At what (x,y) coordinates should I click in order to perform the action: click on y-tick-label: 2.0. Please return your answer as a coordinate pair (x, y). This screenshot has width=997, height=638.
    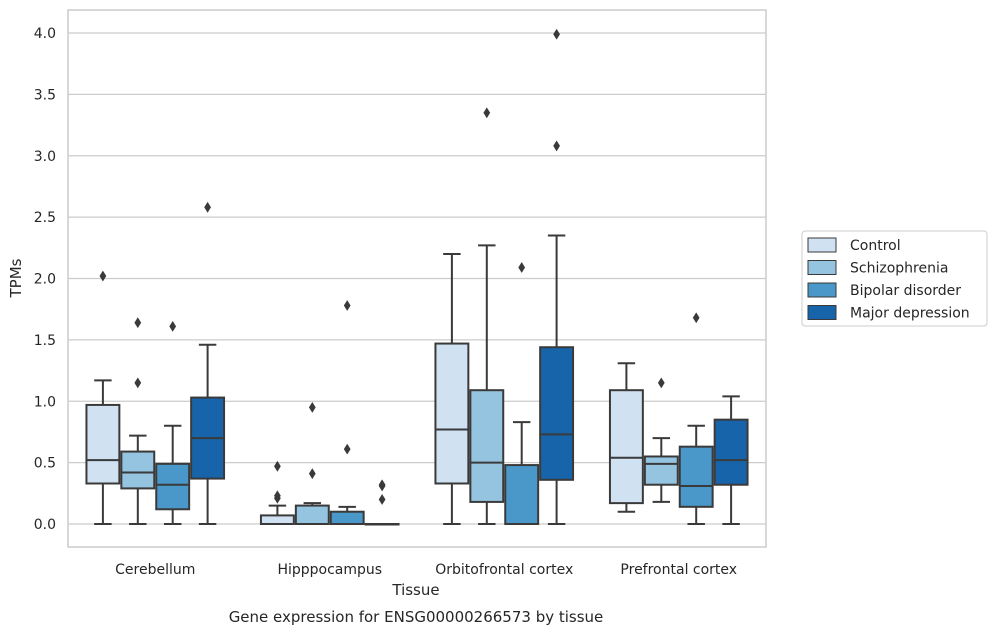
    Looking at the image, I should click on (45, 280).